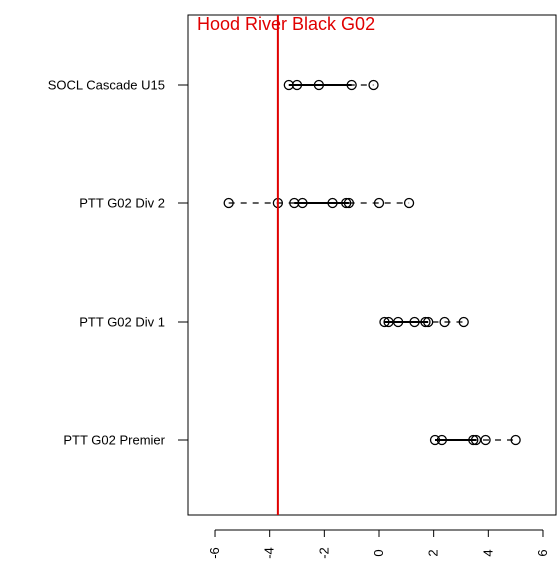 This screenshot has height=562, width=560. Describe the element at coordinates (542, 552) in the screenshot. I see `x-tick-label: 6` at that location.